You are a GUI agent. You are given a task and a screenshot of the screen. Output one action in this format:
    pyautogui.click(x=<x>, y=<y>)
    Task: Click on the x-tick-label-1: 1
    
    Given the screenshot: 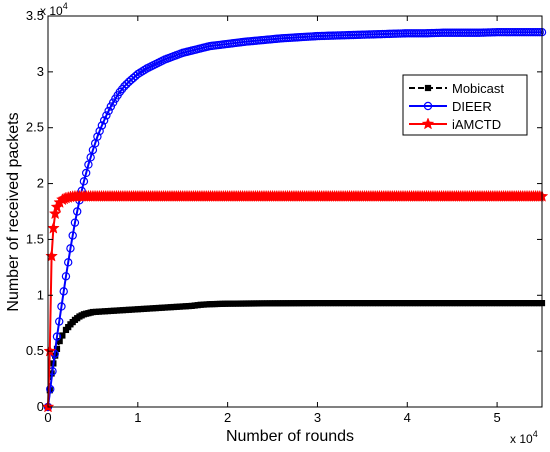 What is the action you would take?
    pyautogui.click(x=137, y=417)
    